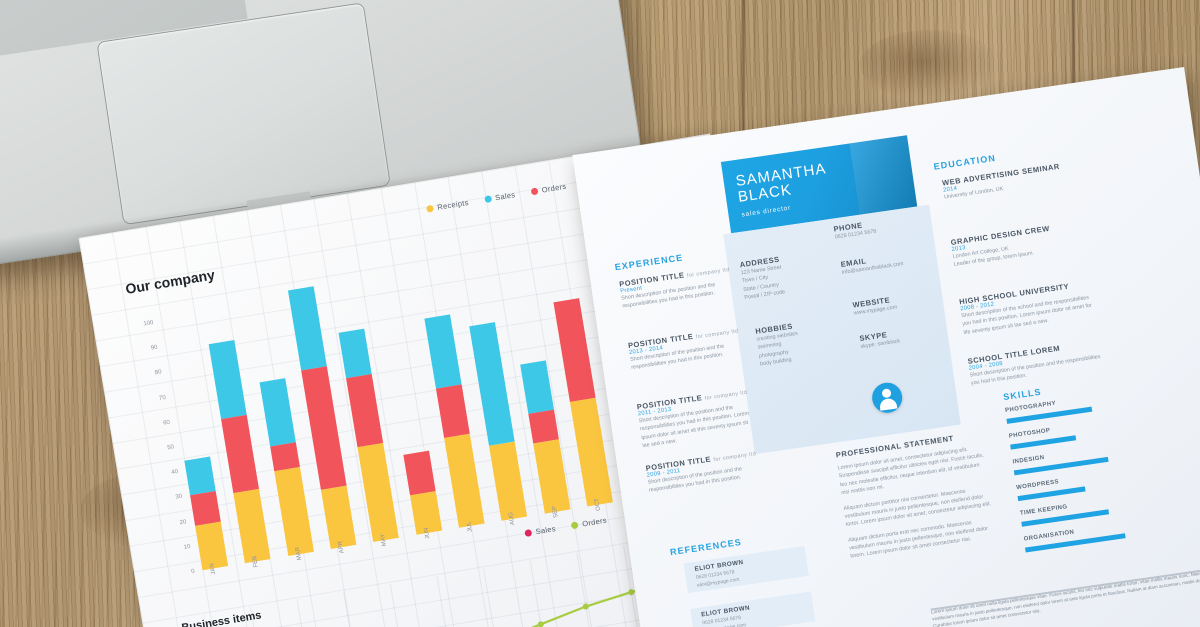 This screenshot has height=627, width=1200. Describe the element at coordinates (555, 512) in the screenshot. I see `x-tick-label: SEP` at that location.